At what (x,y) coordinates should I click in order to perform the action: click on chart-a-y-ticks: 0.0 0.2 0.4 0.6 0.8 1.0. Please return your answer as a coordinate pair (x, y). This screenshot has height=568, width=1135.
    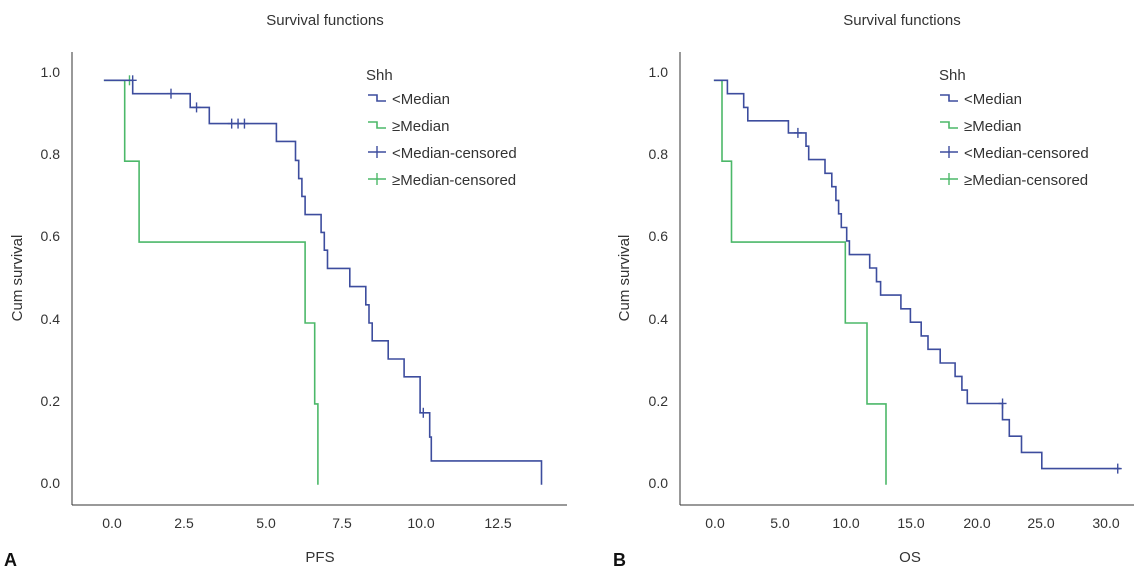
    Looking at the image, I should click on (51, 277).